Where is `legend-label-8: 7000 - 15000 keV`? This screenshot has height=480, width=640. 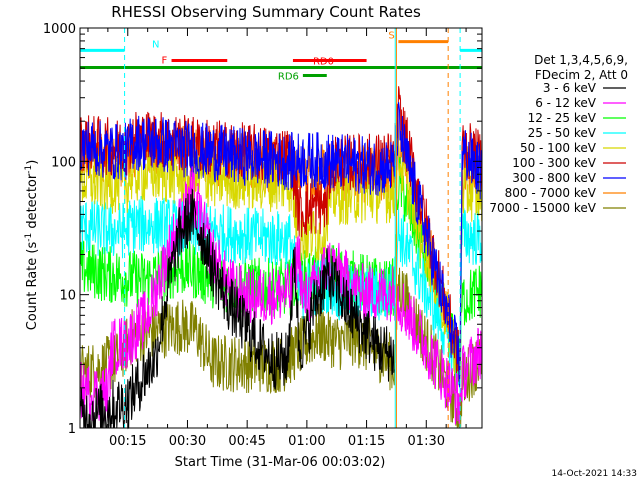
legend-label-8: 7000 - 15000 keV is located at coordinates (542, 208).